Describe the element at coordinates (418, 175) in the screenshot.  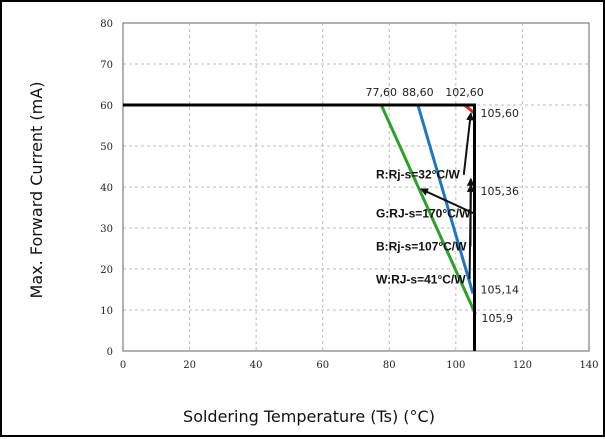
I see `callout-label: R:Rj-s=32°C/W` at that location.